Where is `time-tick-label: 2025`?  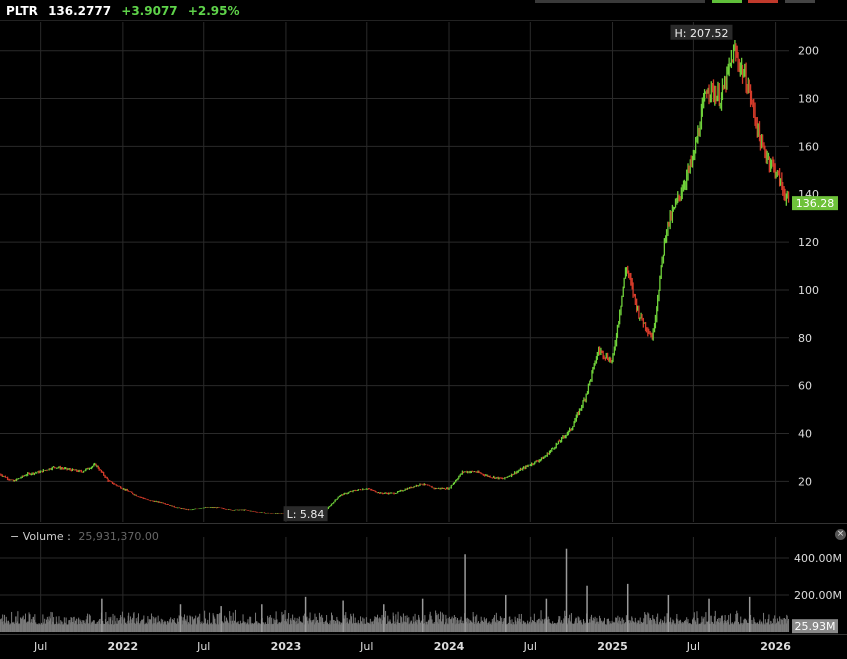
time-tick-label: 2025 is located at coordinates (612, 646).